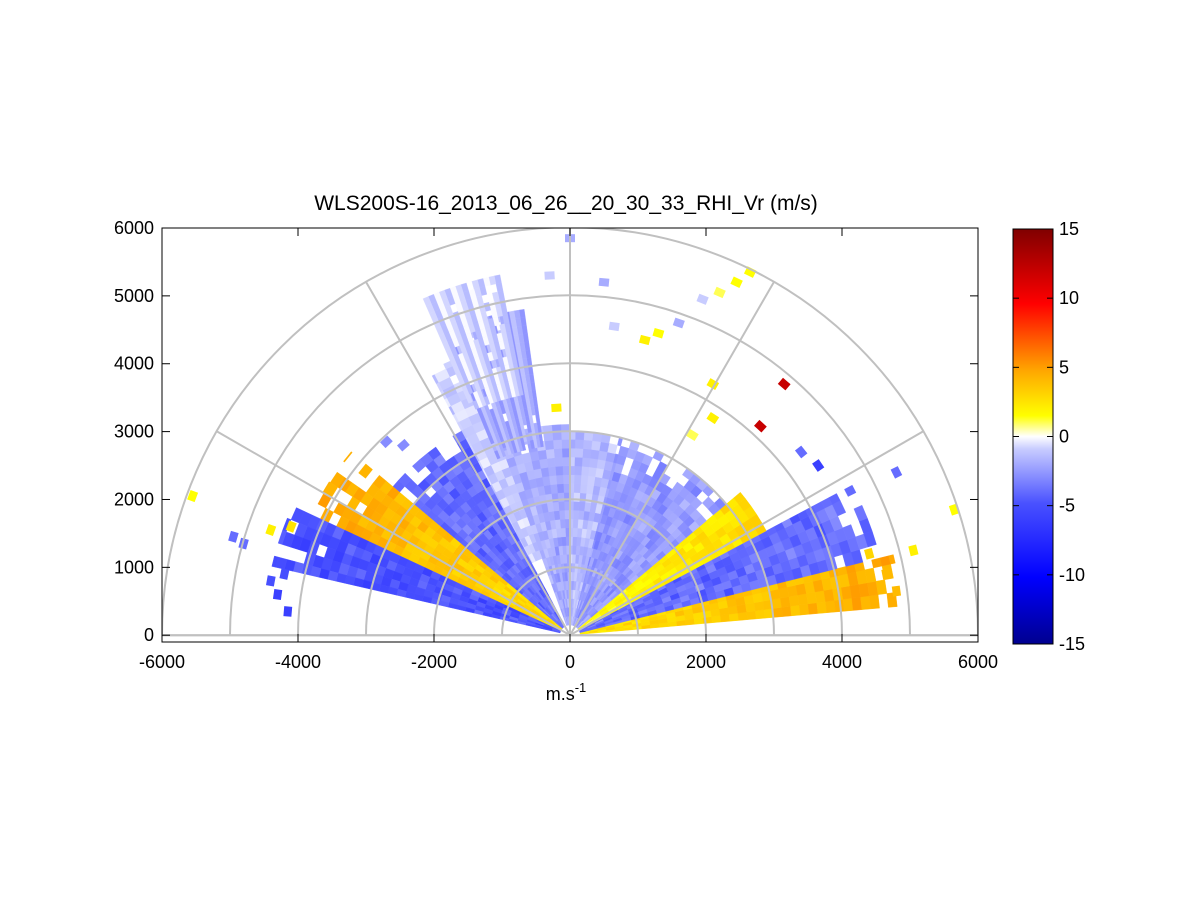  Describe the element at coordinates (1072, 575) in the screenshot. I see `colorbar-tick-label: -10` at that location.